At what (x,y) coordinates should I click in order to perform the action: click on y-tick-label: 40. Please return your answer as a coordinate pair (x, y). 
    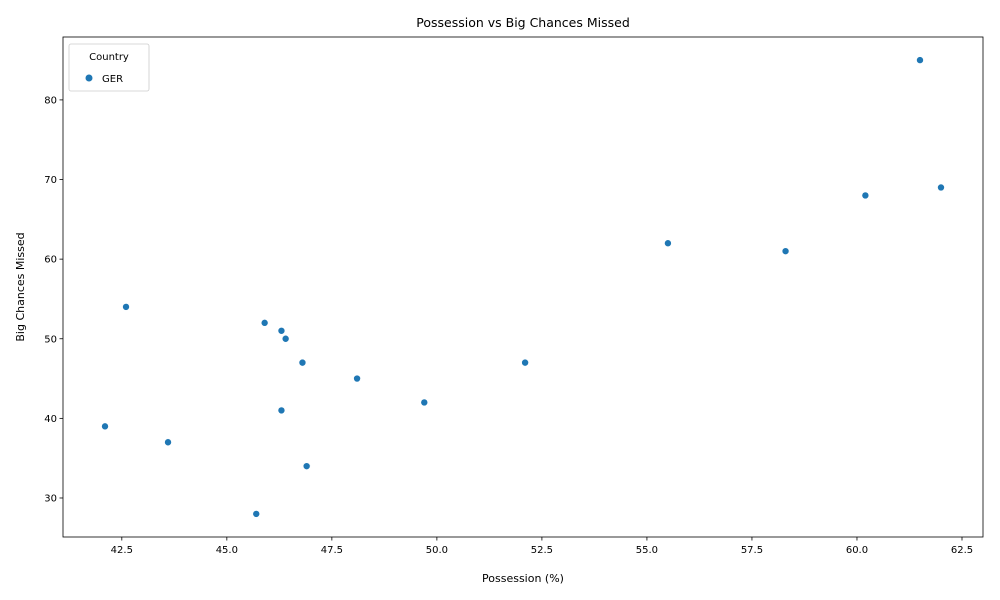
    Looking at the image, I should click on (50, 419).